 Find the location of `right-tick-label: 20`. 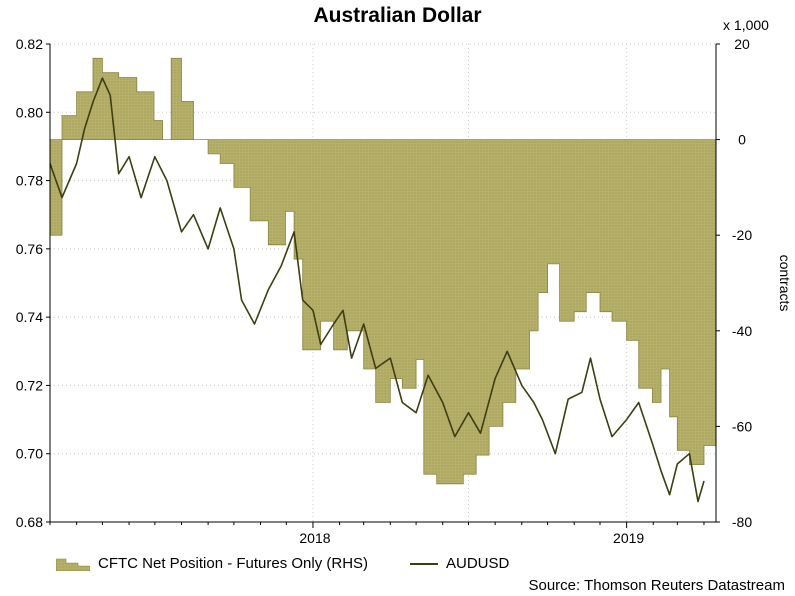

right-tick-label: 20 is located at coordinates (742, 44).